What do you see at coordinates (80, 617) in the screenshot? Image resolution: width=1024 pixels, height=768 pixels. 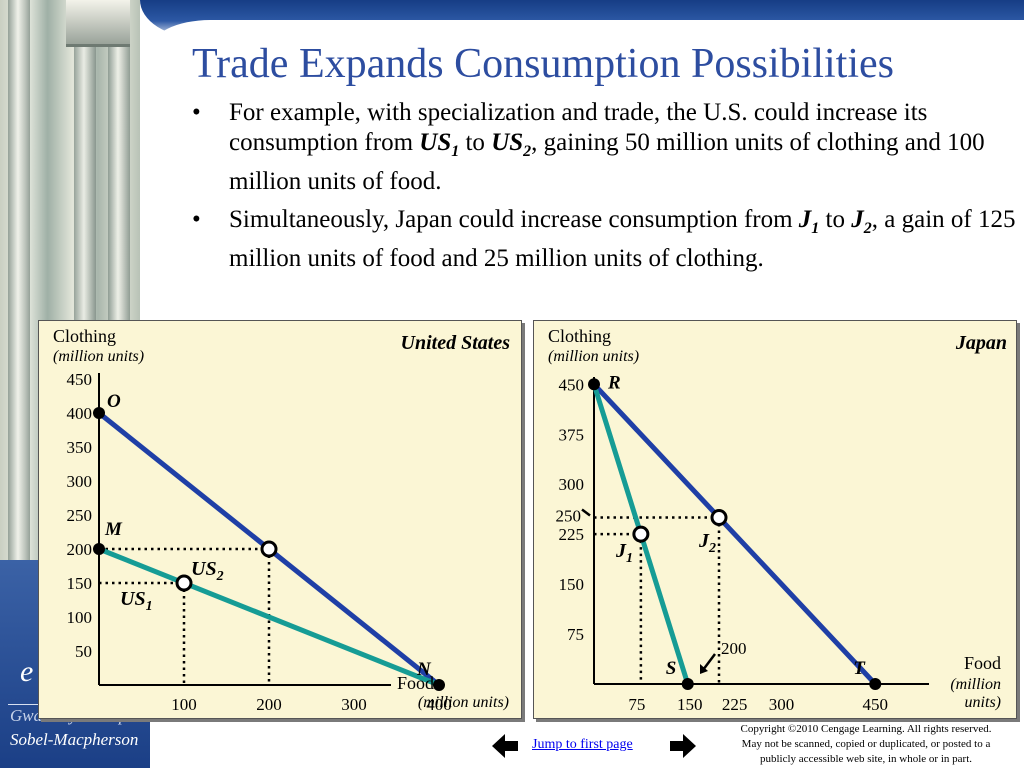 I see `us-y-tick-label: 100` at bounding box center [80, 617].